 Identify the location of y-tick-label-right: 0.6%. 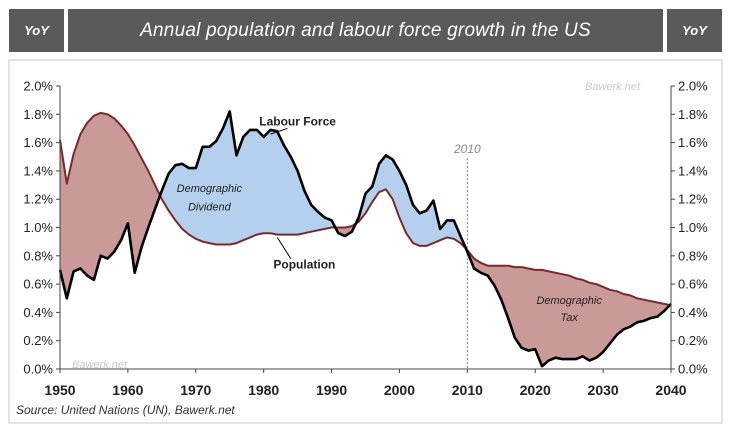
(693, 284).